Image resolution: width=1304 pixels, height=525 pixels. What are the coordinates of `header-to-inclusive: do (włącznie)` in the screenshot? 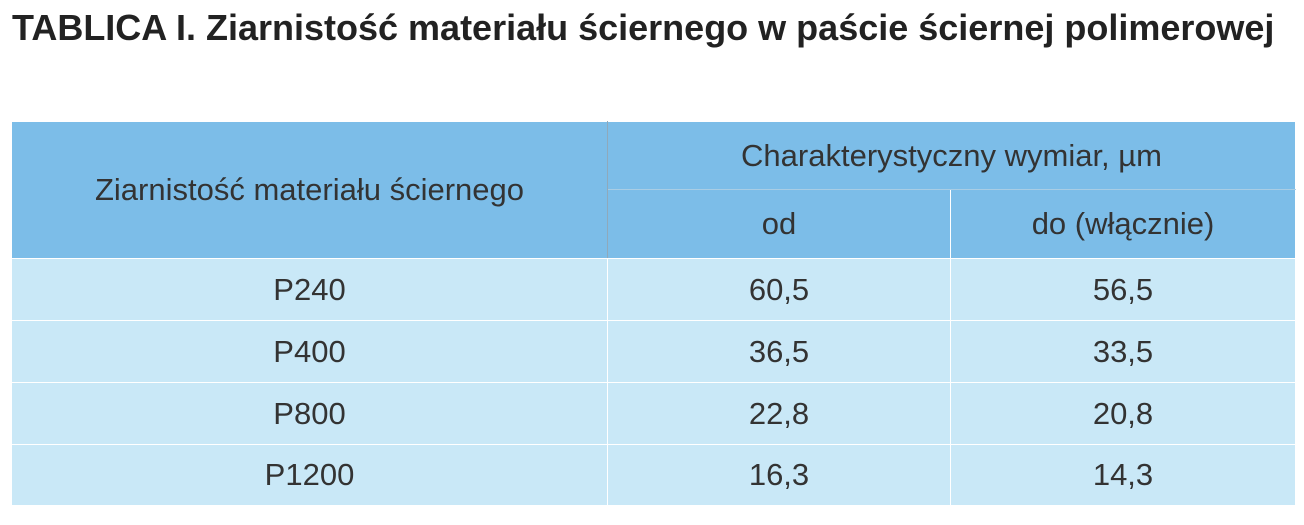 It's located at (1123, 224).